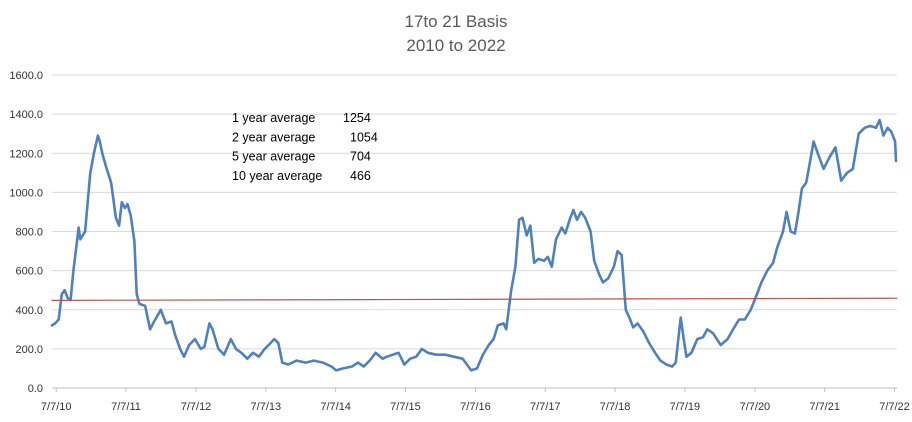 Image resolution: width=912 pixels, height=422 pixels. What do you see at coordinates (357, 118) in the screenshot?
I see `annotation-value: 1254` at bounding box center [357, 118].